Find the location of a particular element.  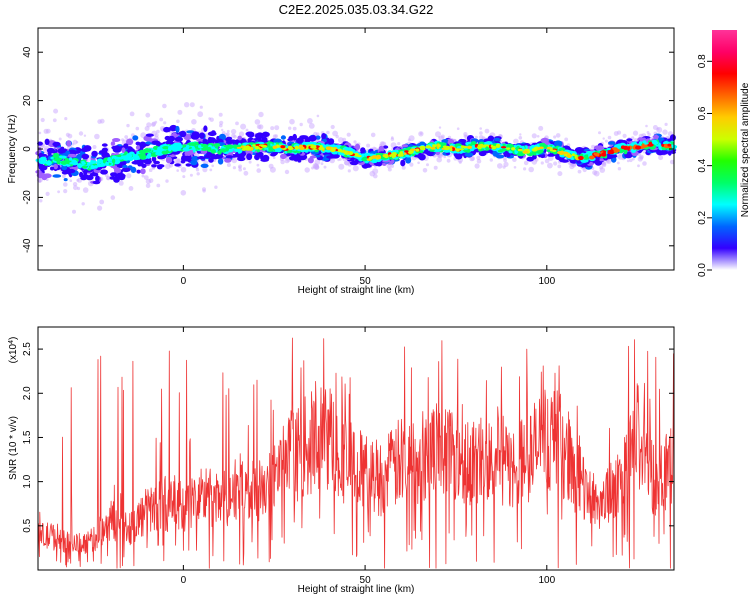

colorbar-bar is located at coordinates (724, 150).